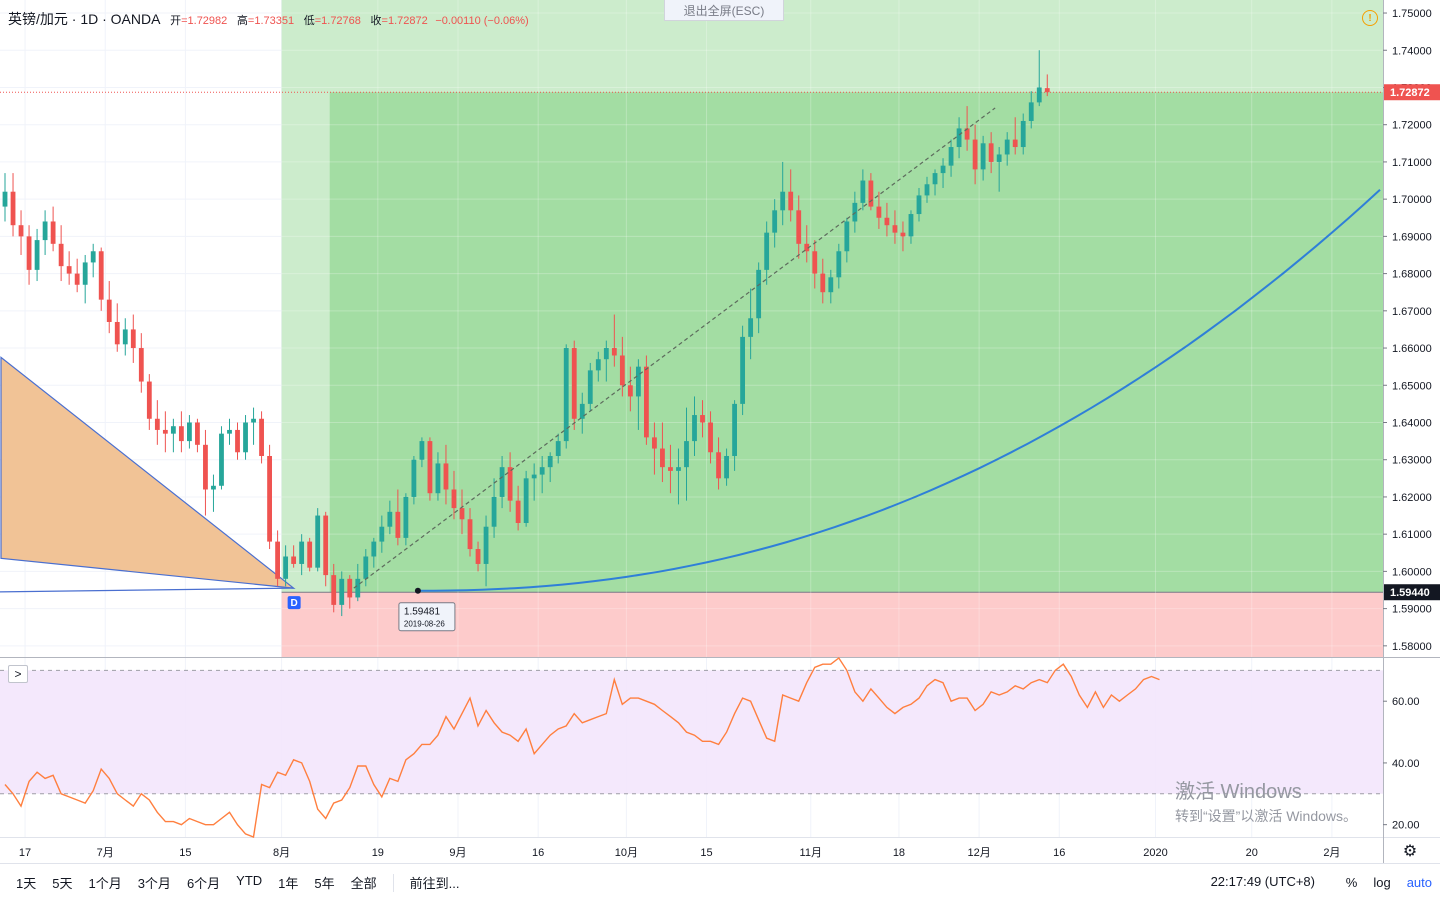  I want to click on range-button: 5年, so click(324, 883).